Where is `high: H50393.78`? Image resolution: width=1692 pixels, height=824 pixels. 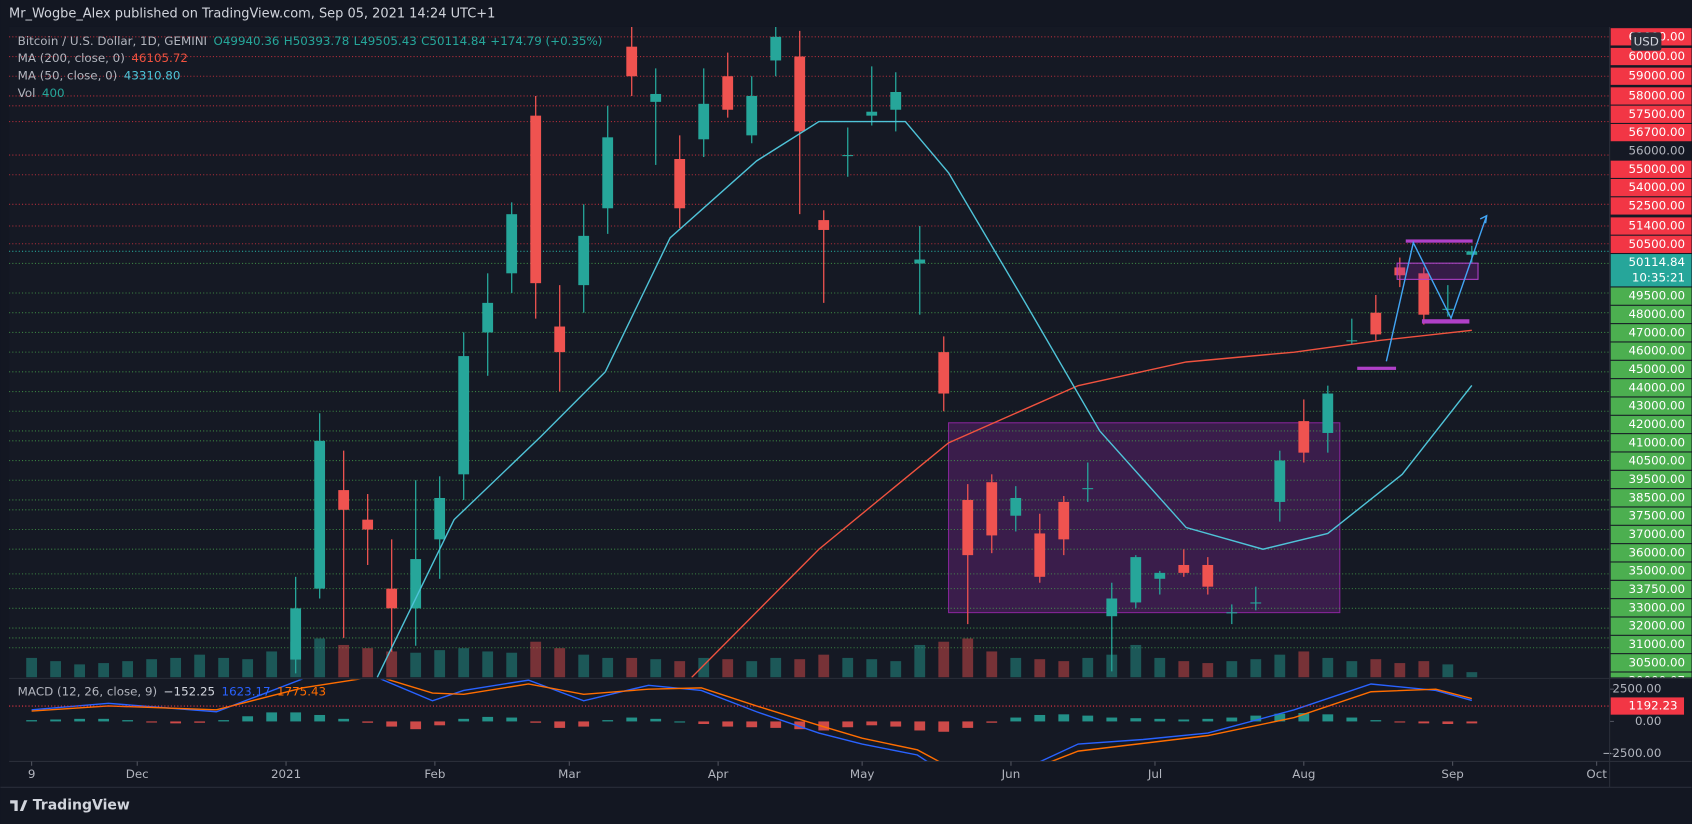
high: H50393.78 is located at coordinates (317, 40).